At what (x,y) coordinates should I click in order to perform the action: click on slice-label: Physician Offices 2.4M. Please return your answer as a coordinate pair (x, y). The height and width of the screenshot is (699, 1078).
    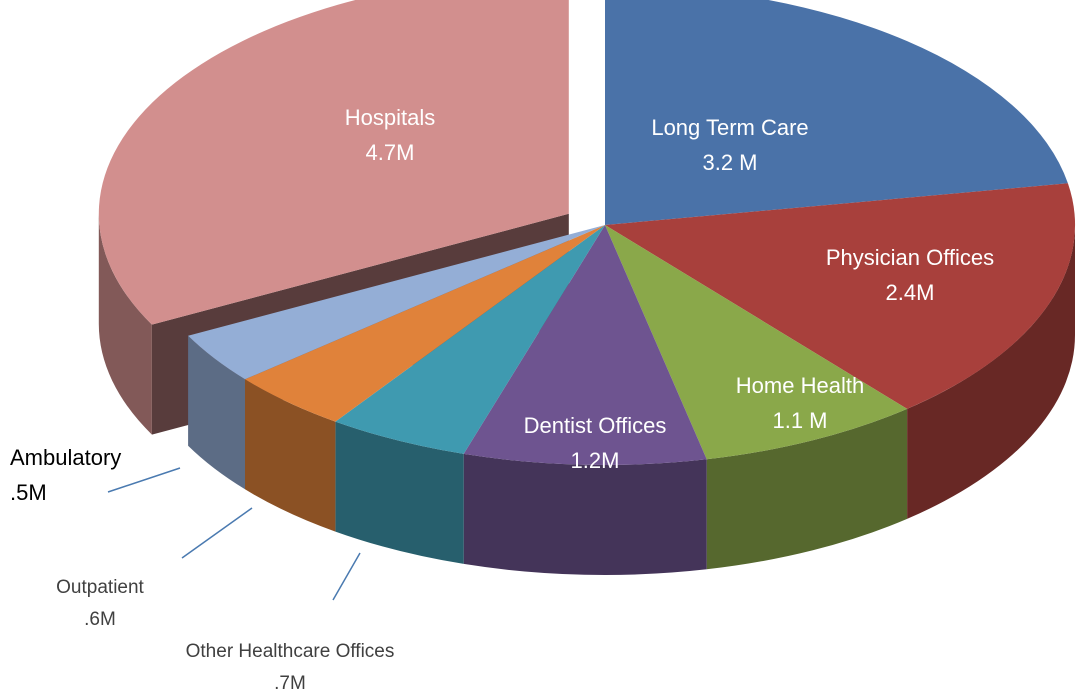
    Looking at the image, I should click on (910, 275).